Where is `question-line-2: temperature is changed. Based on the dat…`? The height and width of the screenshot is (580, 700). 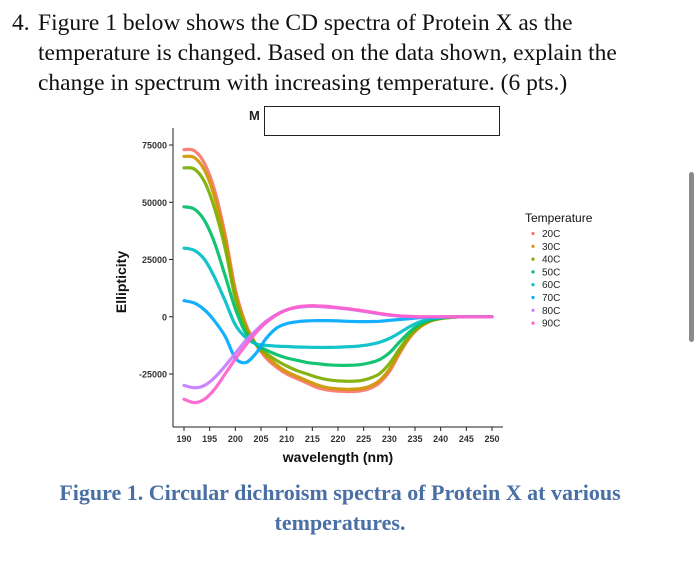
question-line-2: temperature is changed. Based on the dat… is located at coordinates (327, 53).